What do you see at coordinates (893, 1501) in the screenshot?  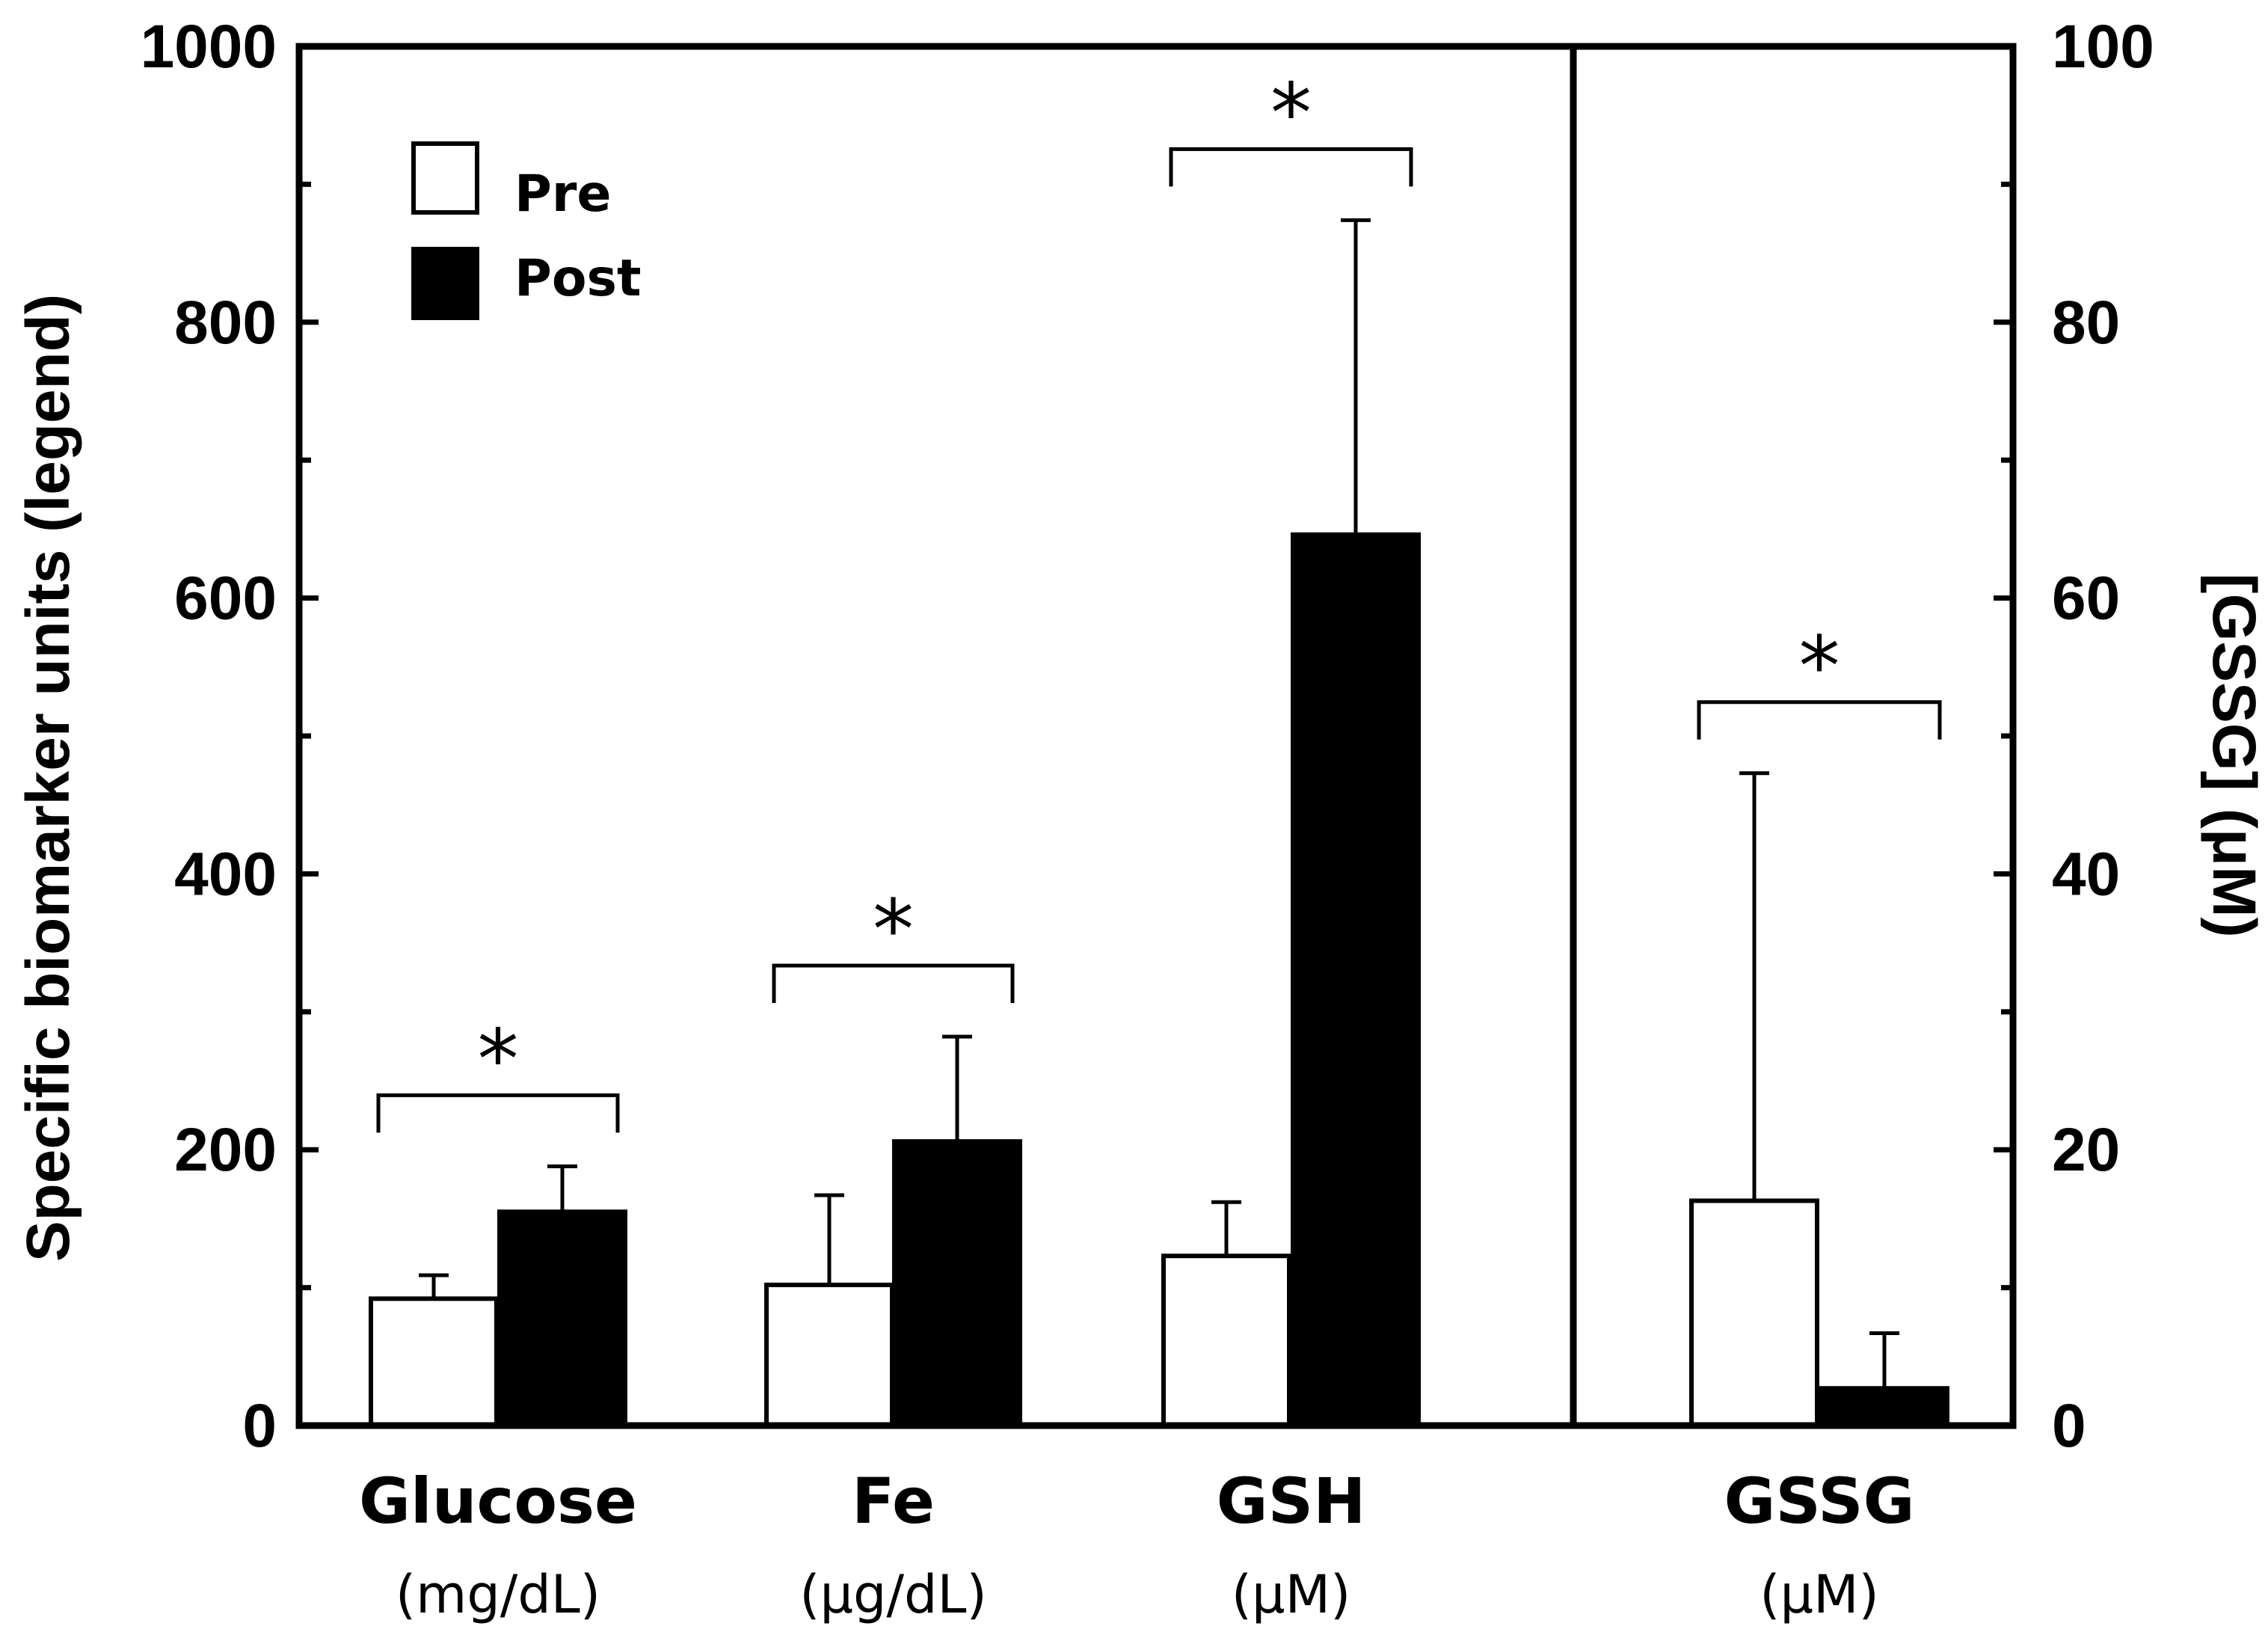 I see `category-label-fe: Fe` at bounding box center [893, 1501].